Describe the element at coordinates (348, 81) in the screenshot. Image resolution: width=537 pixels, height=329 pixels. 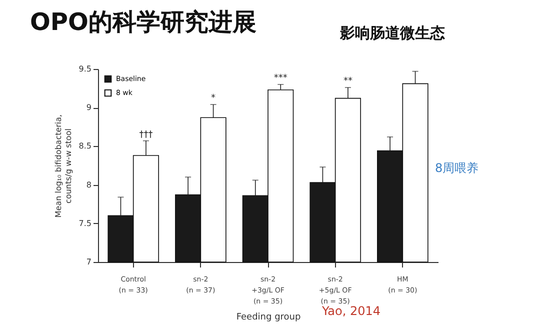
I see `annotation: **` at that location.